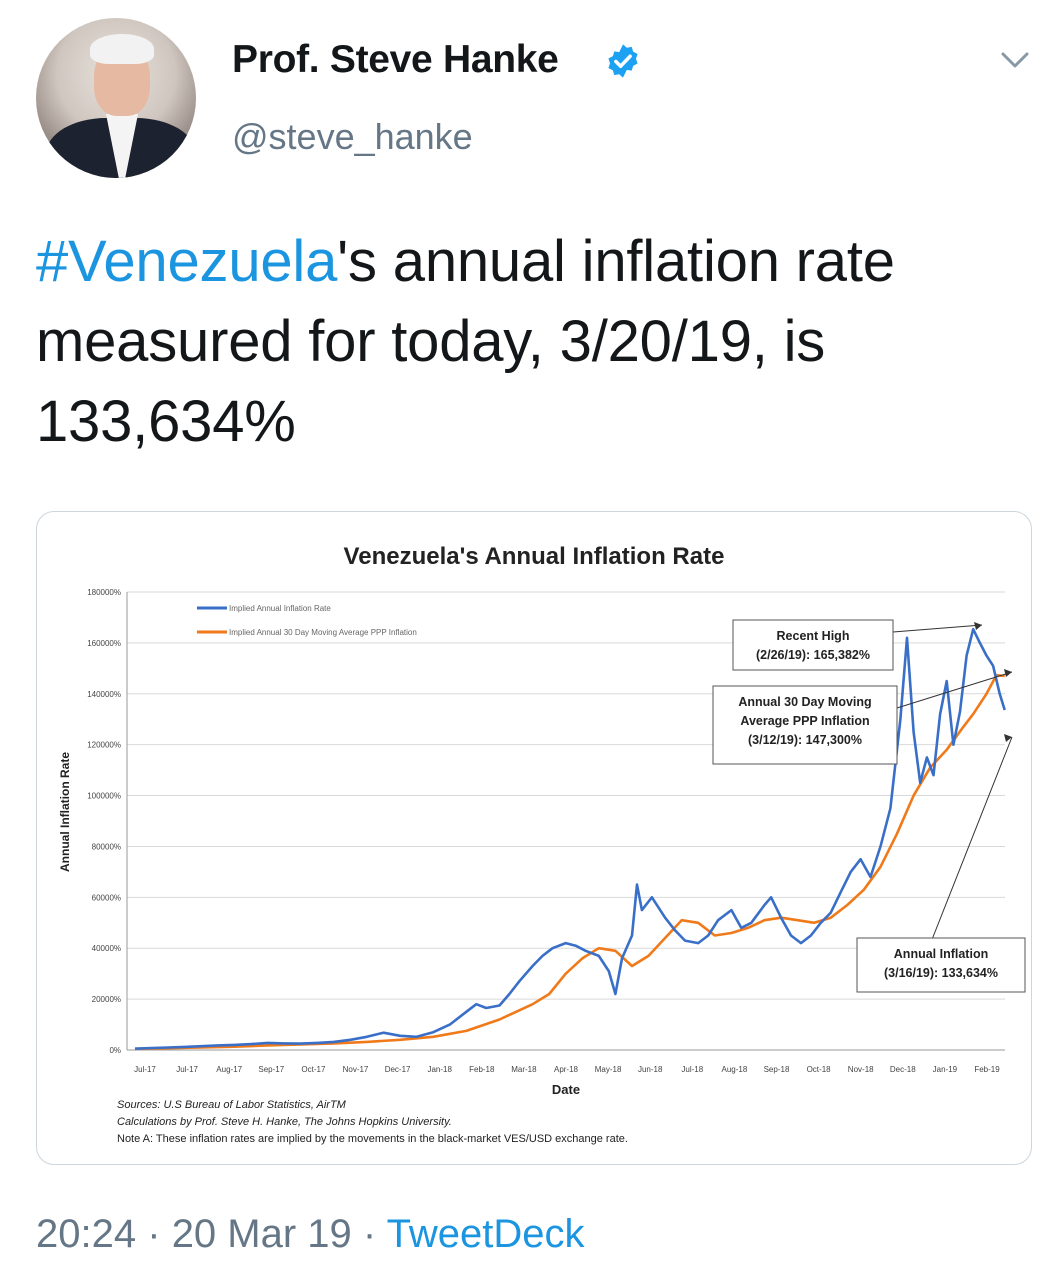 This screenshot has width=1053, height=1280. Describe the element at coordinates (229, 1069) in the screenshot. I see `x-tick-label: Aug-17` at that location.